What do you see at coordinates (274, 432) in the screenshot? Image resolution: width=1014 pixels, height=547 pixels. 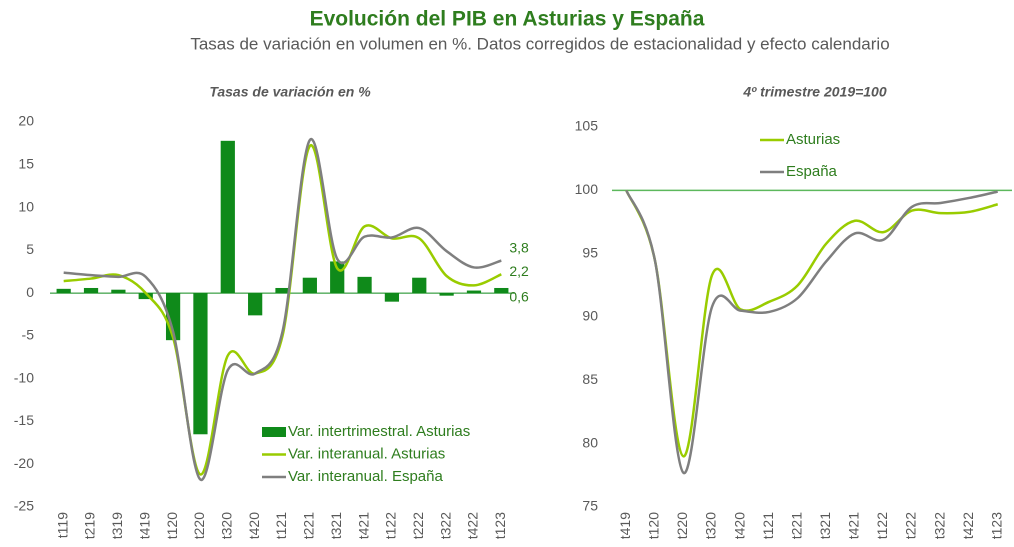 I see `legend-marker` at bounding box center [274, 432].